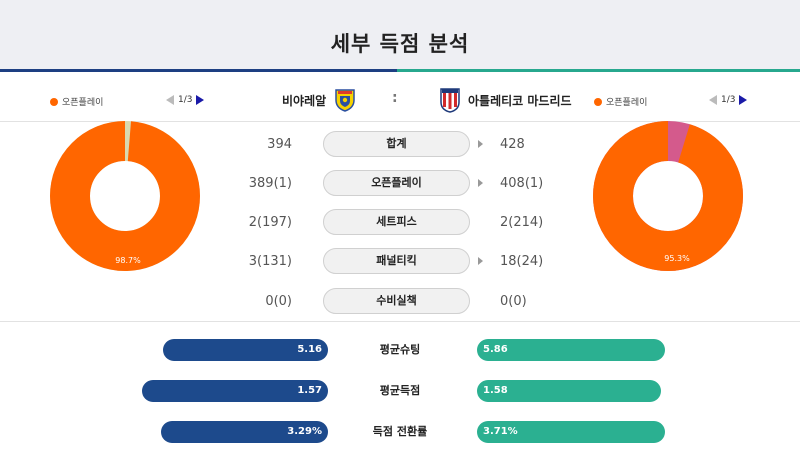  I want to click on category-pill-set-piece: 세트피스, so click(396, 222).